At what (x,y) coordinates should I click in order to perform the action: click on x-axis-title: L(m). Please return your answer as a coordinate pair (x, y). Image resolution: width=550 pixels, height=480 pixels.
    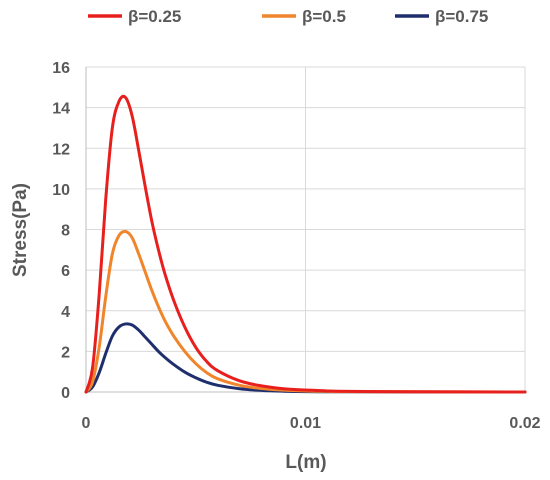
    Looking at the image, I should click on (305, 462).